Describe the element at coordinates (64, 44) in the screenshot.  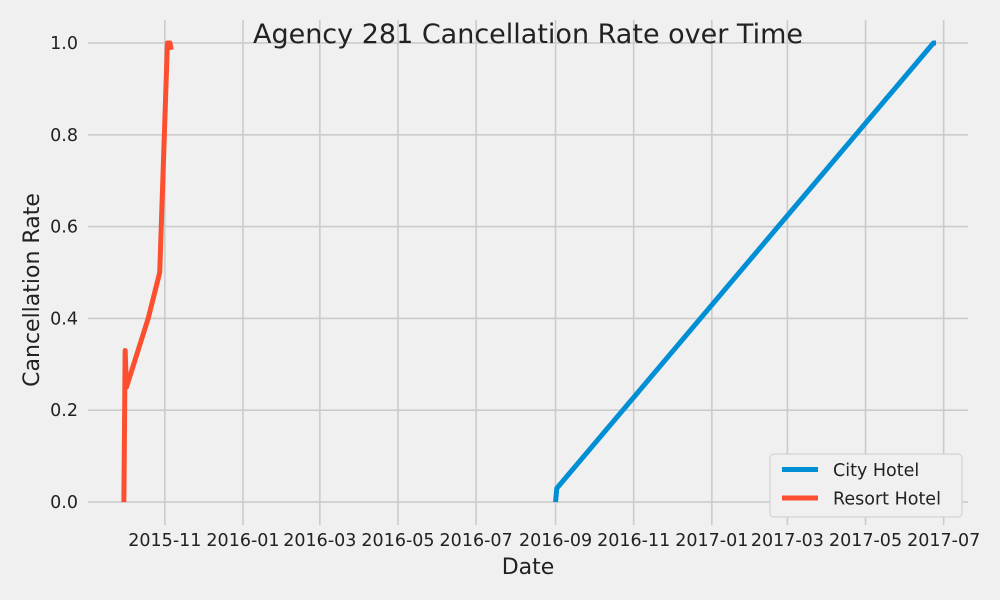
I see `y-tick-label: 1.0` at that location.